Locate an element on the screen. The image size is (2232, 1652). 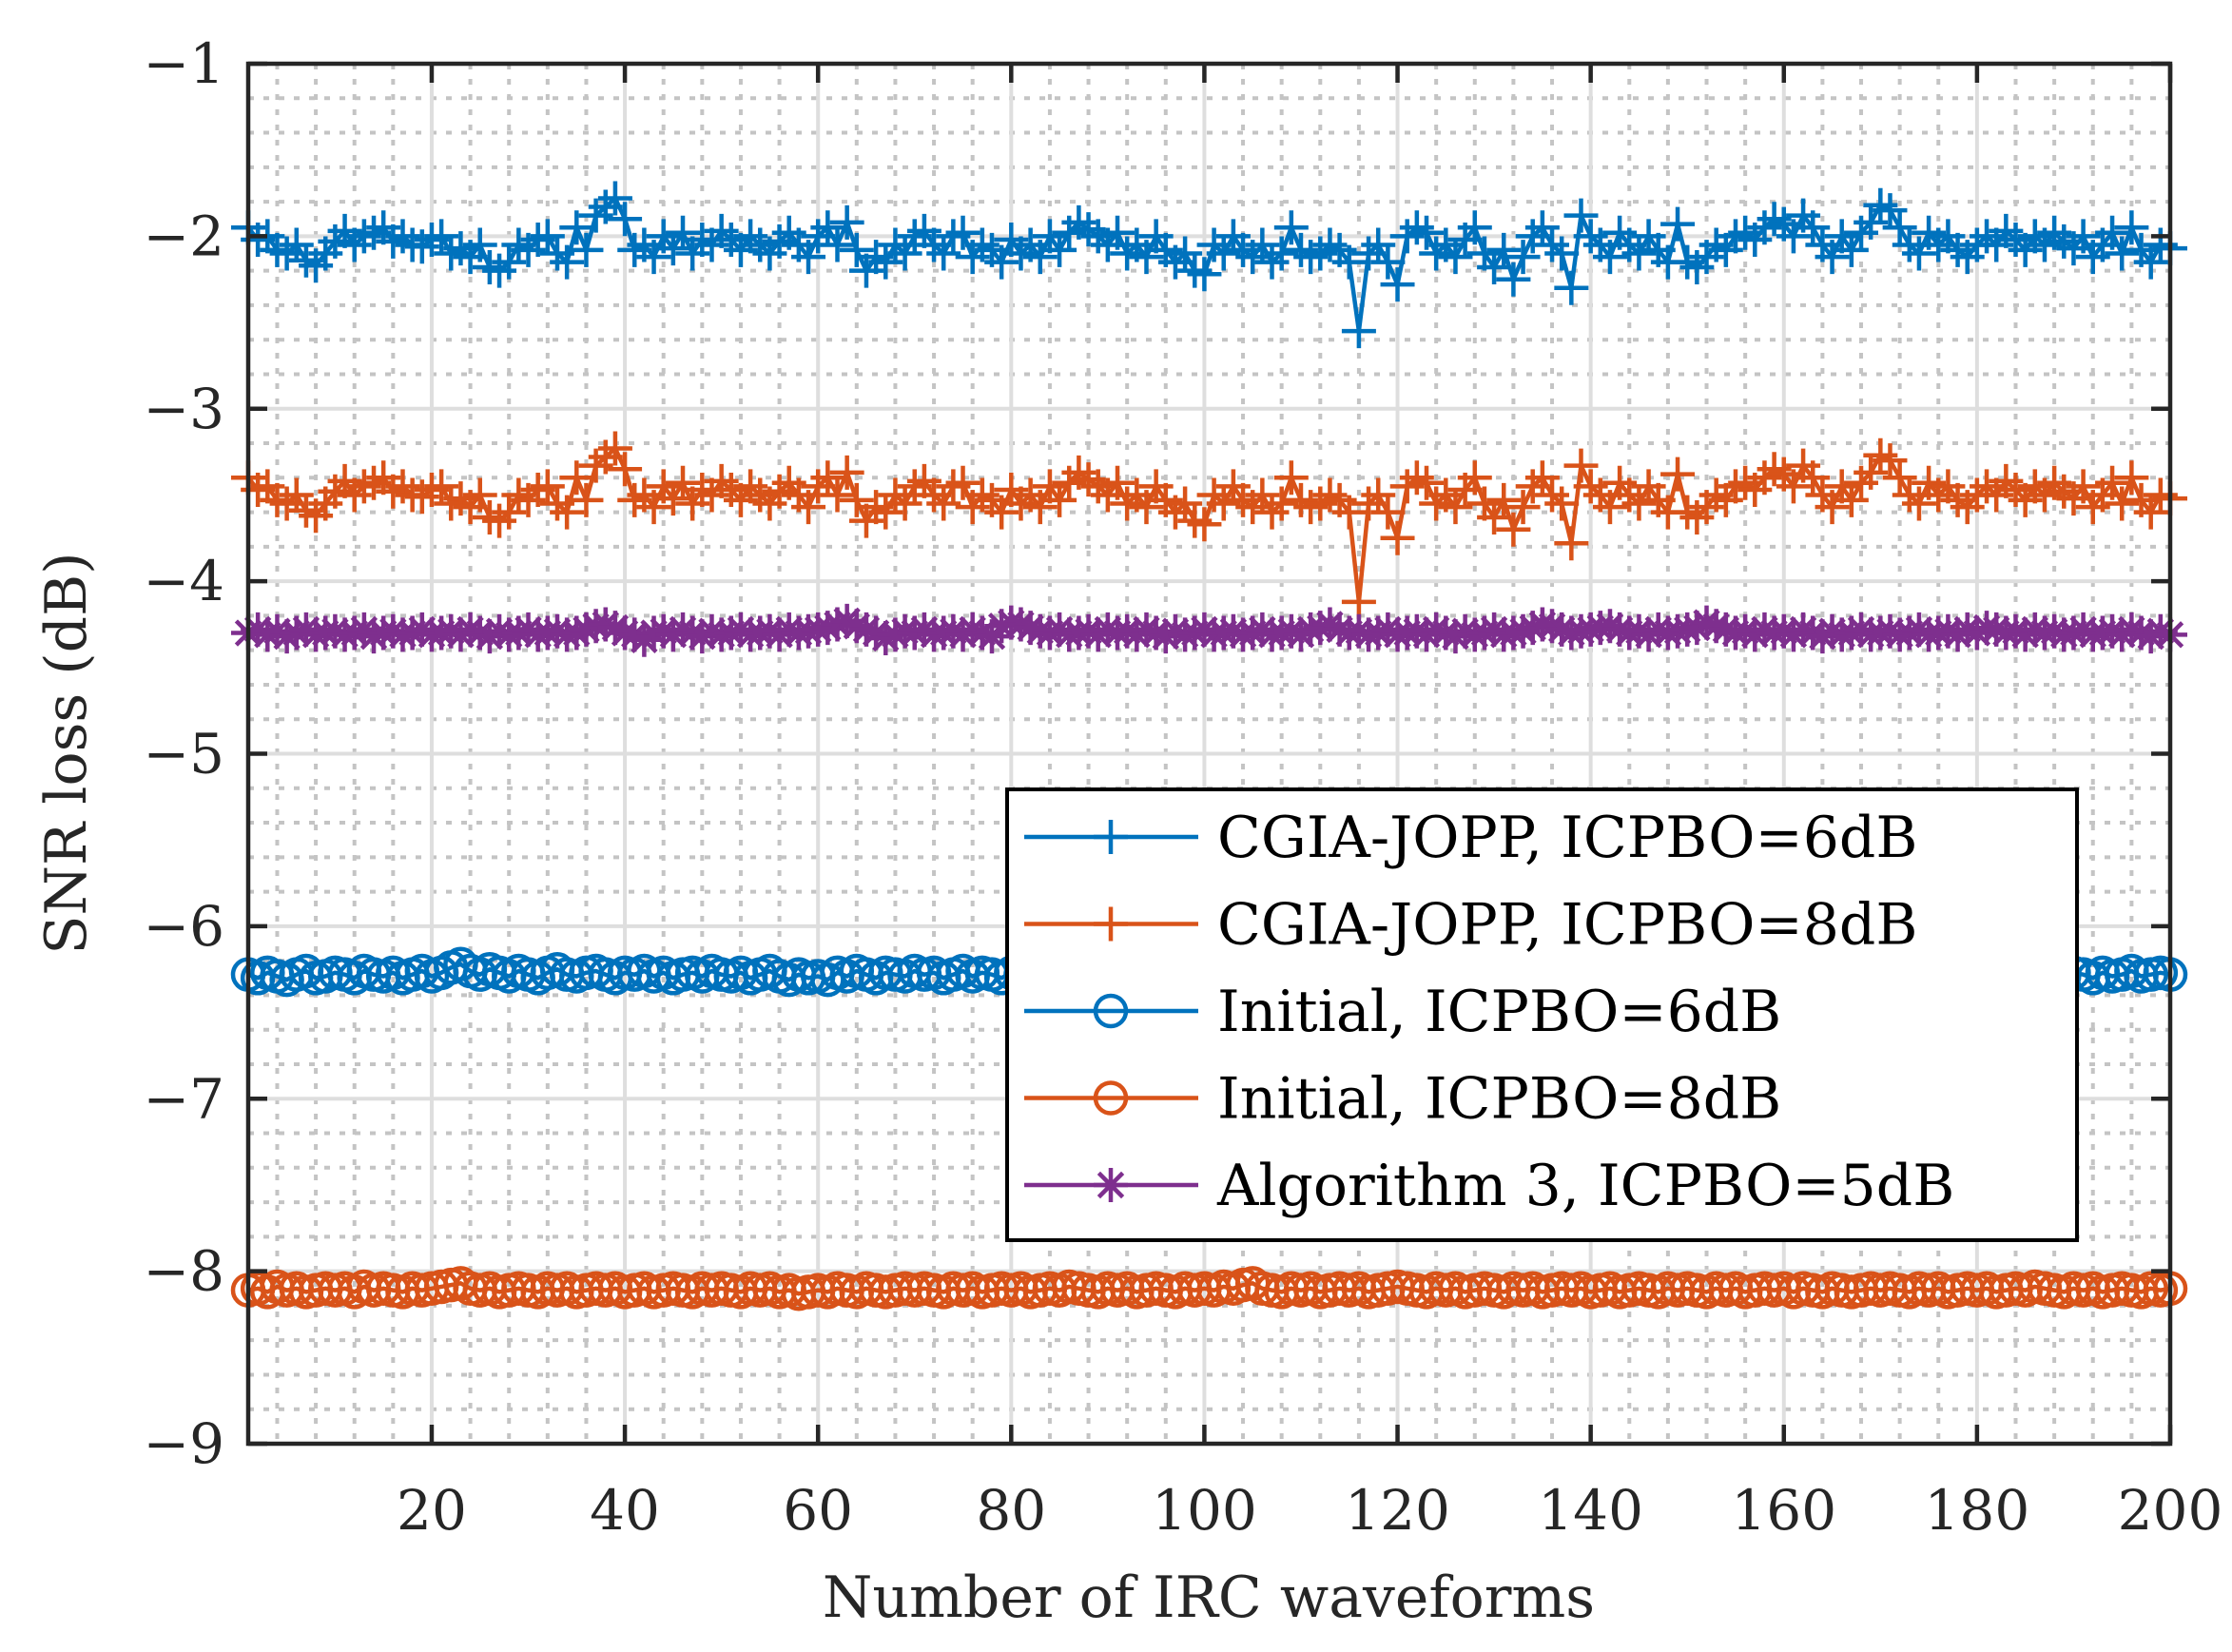
legend-entry: Initial, ICPBO=6dB is located at coordinates (1402, 1012).